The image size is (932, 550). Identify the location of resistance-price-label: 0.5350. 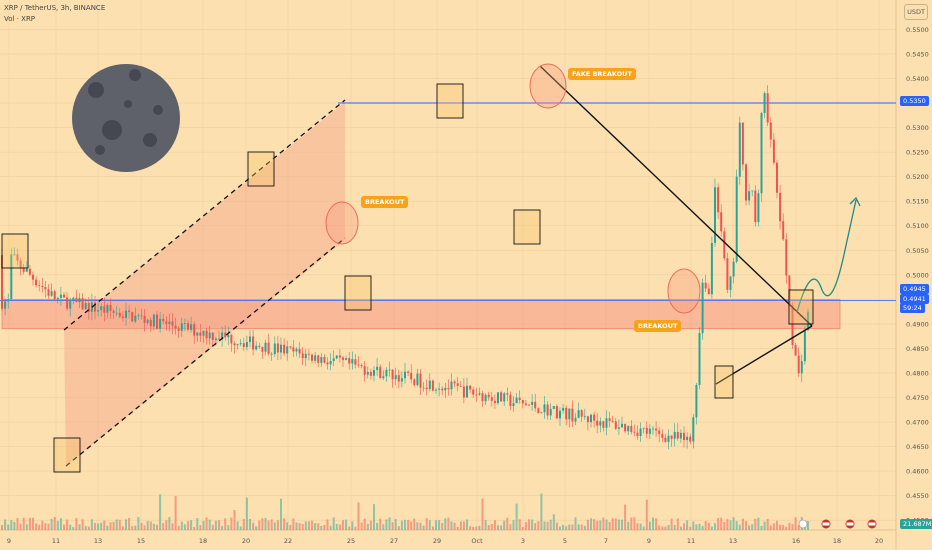
(914, 101).